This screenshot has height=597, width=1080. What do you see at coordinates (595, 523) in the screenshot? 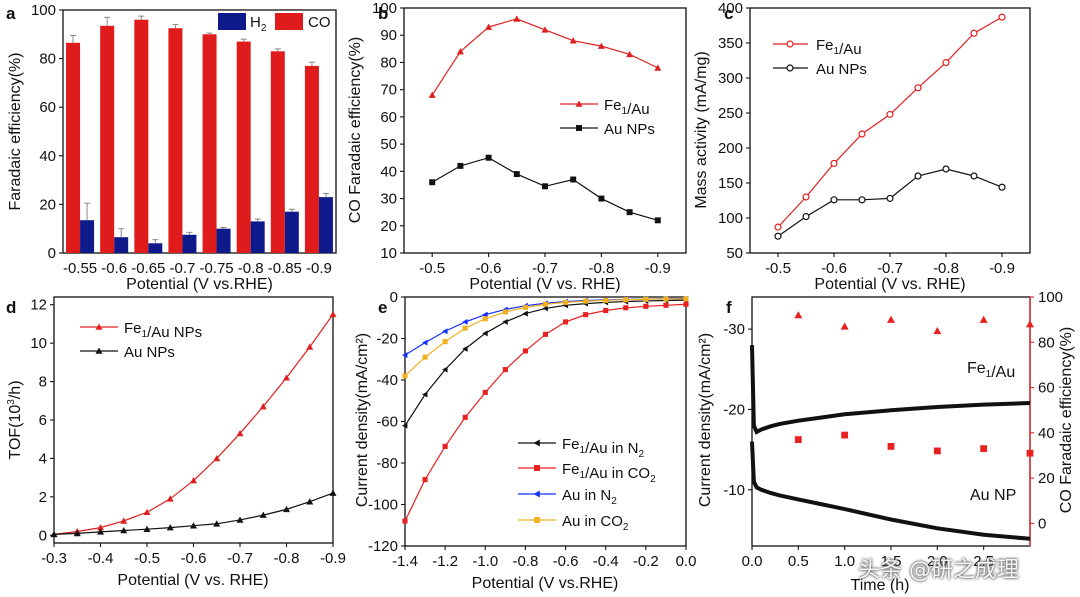
I see `panel-e-legend-label-3: Au in CO2` at bounding box center [595, 523].